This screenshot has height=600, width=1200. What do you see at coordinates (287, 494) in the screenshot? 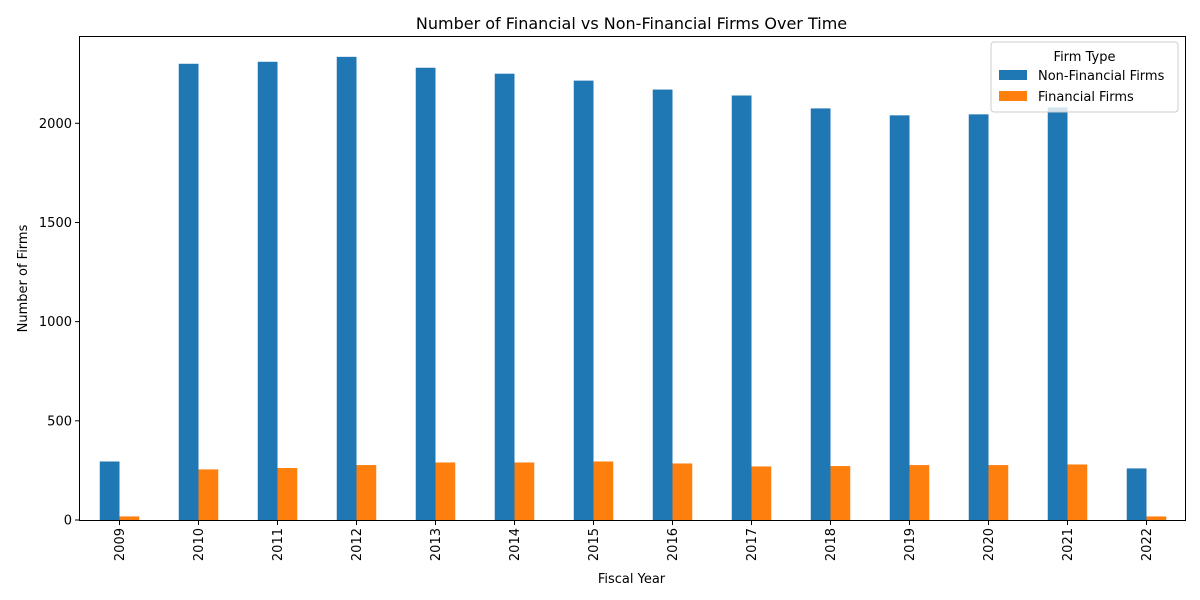
I see `bar-financial-firms-2011` at bounding box center [287, 494].